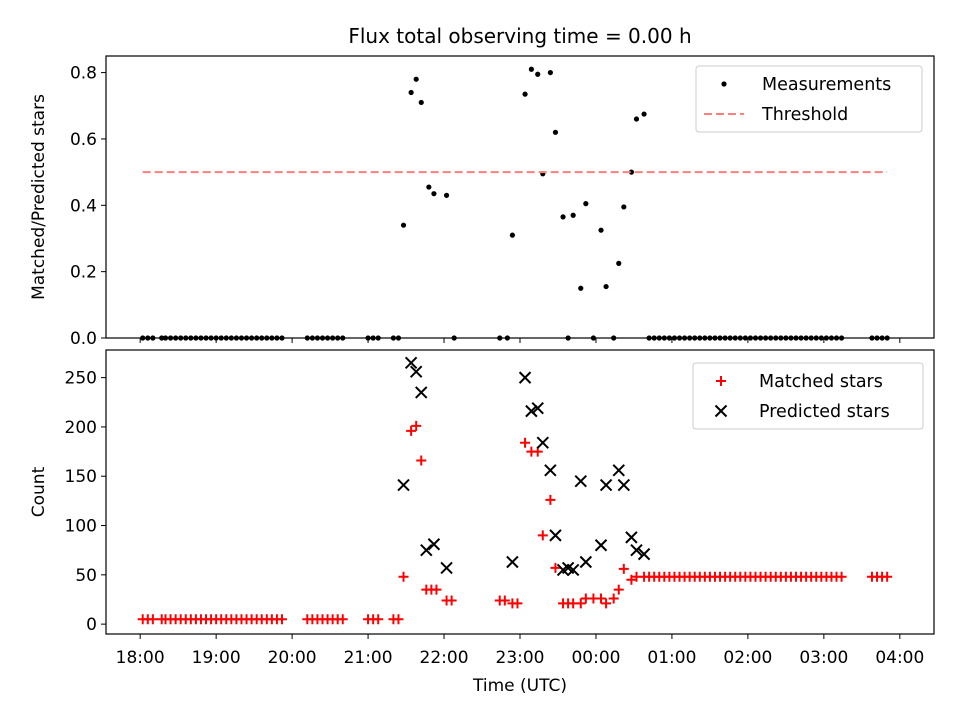  I want to click on y-tick-label: 0, so click(91, 625).